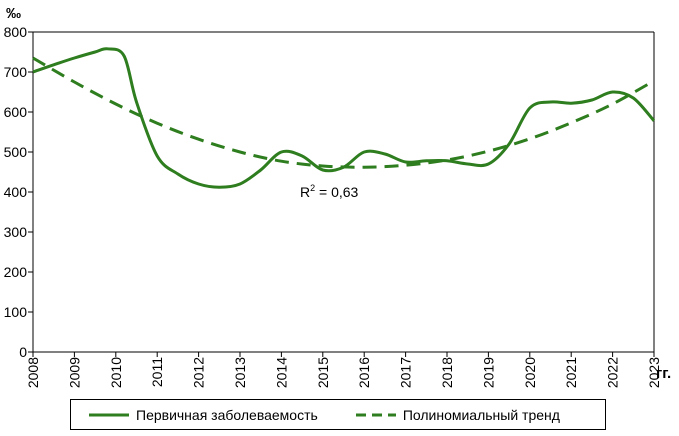 This screenshot has height=436, width=679. I want to click on x-tick-label: 2020, so click(530, 372).